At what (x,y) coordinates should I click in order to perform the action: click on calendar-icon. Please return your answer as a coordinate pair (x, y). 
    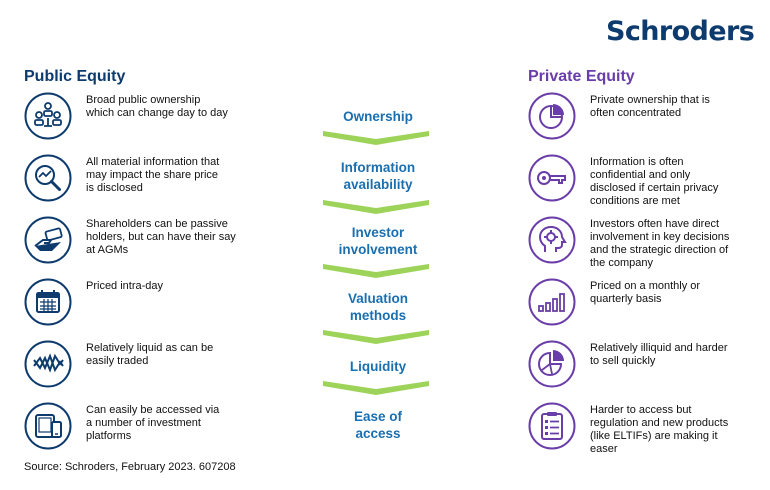
    Looking at the image, I should click on (48, 302).